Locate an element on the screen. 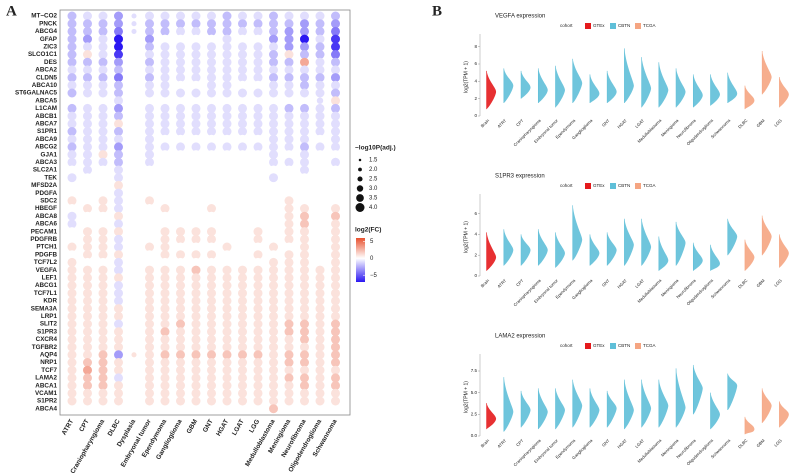 The image size is (795, 474). legend-swatch is located at coordinates (588, 26).